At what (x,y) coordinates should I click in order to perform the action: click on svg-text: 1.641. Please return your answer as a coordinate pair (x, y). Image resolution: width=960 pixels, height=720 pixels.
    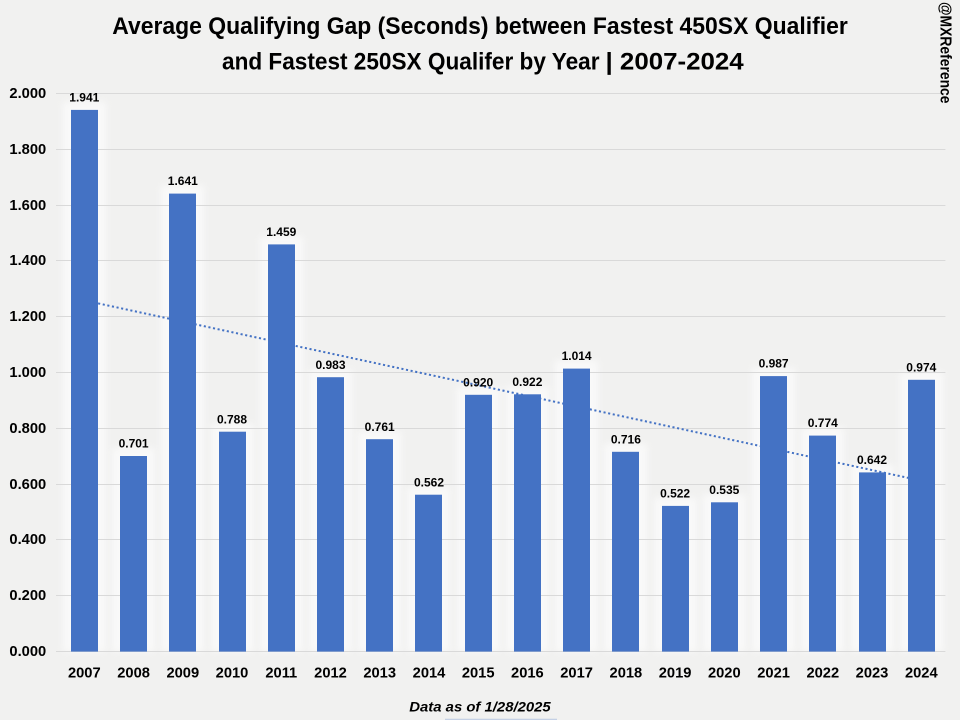
    Looking at the image, I should click on (183, 181).